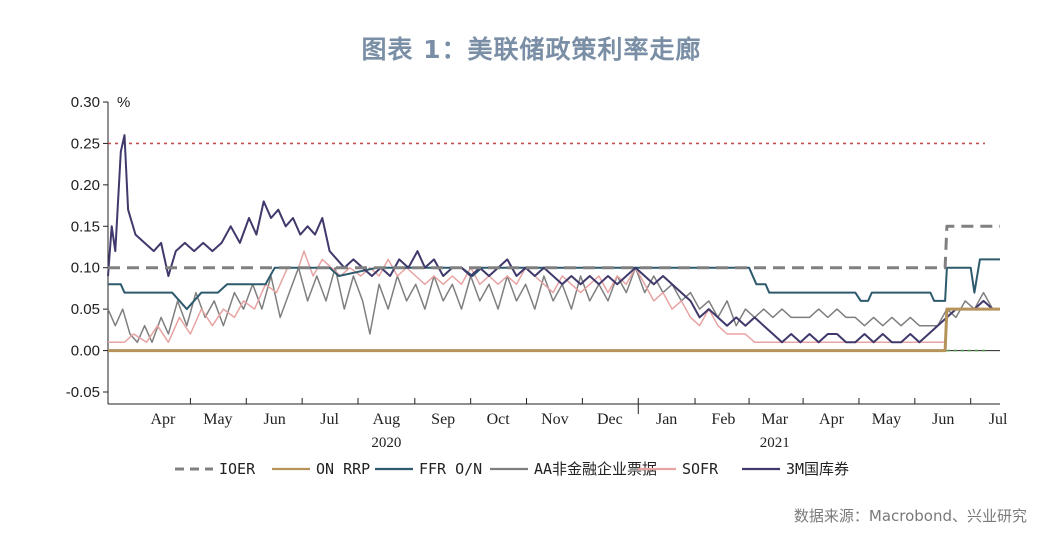  What do you see at coordinates (499, 419) in the screenshot?
I see `x-tick-label: Oct` at bounding box center [499, 419].